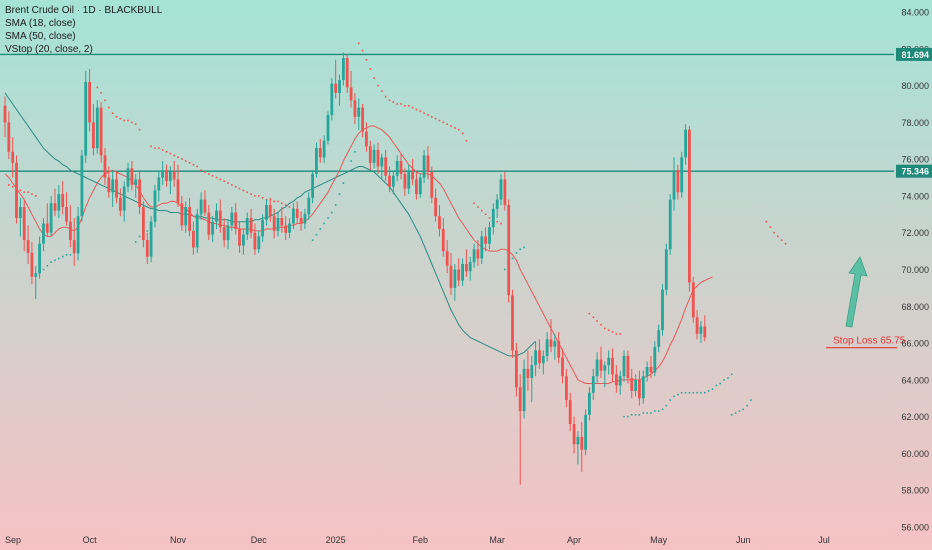  What do you see at coordinates (915, 344) in the screenshot?
I see `y-tick-label: 66.000` at bounding box center [915, 344].